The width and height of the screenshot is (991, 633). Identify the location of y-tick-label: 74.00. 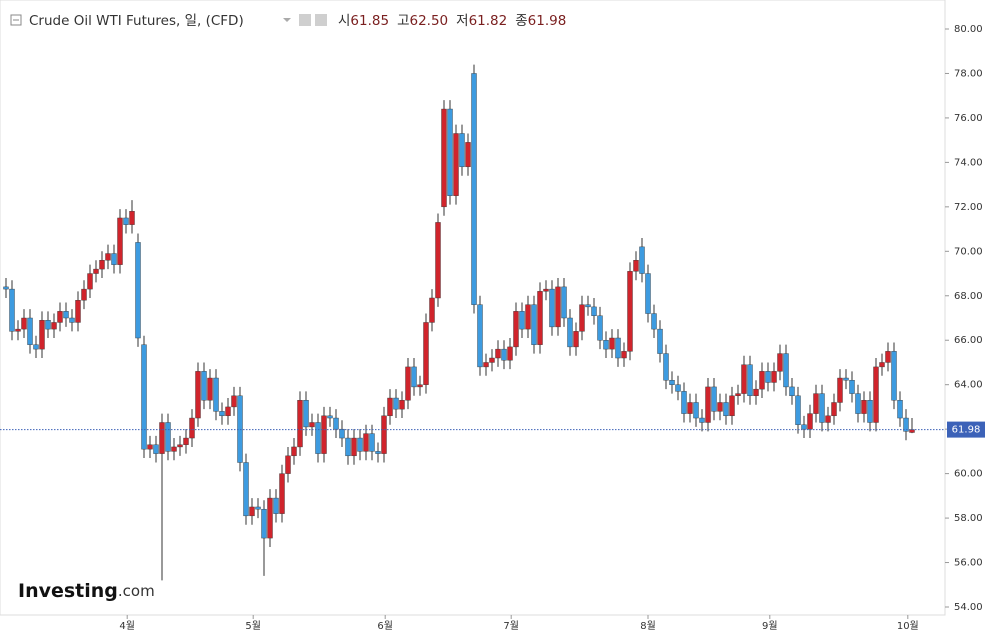
(968, 162).